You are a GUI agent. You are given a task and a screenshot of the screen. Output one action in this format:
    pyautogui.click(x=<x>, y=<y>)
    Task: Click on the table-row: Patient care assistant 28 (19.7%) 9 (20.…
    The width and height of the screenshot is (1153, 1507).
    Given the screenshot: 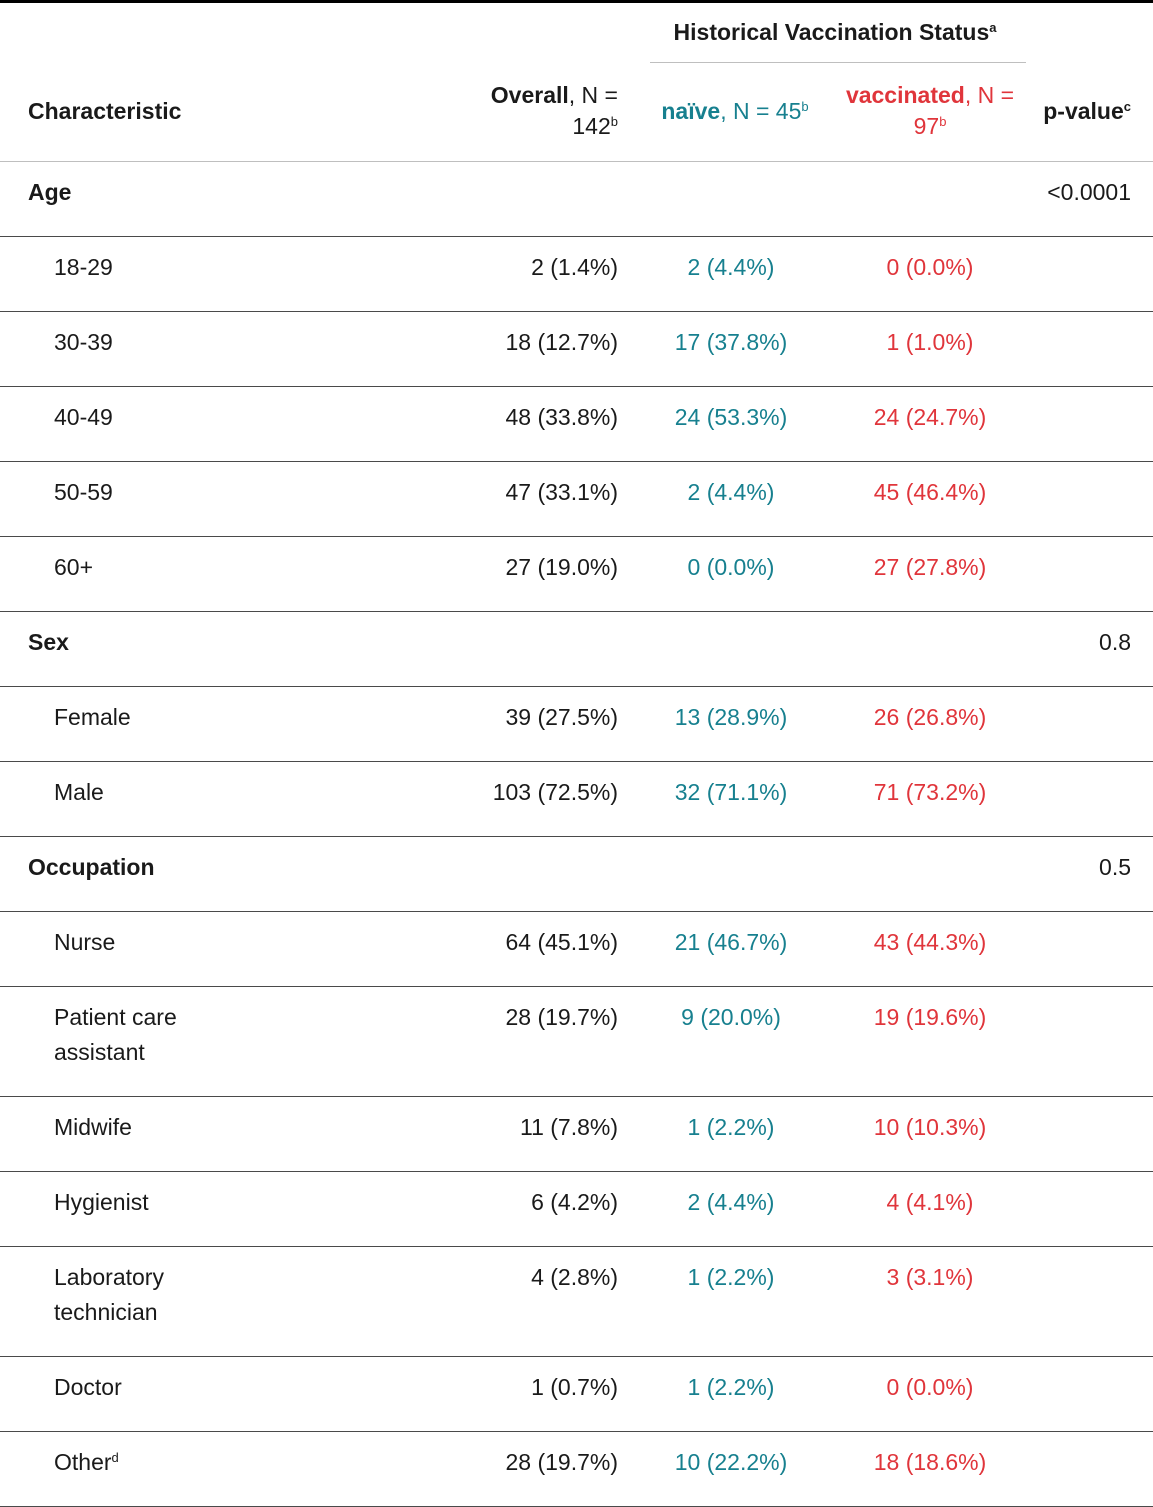 What is the action you would take?
    pyautogui.click(x=576, y=1041)
    